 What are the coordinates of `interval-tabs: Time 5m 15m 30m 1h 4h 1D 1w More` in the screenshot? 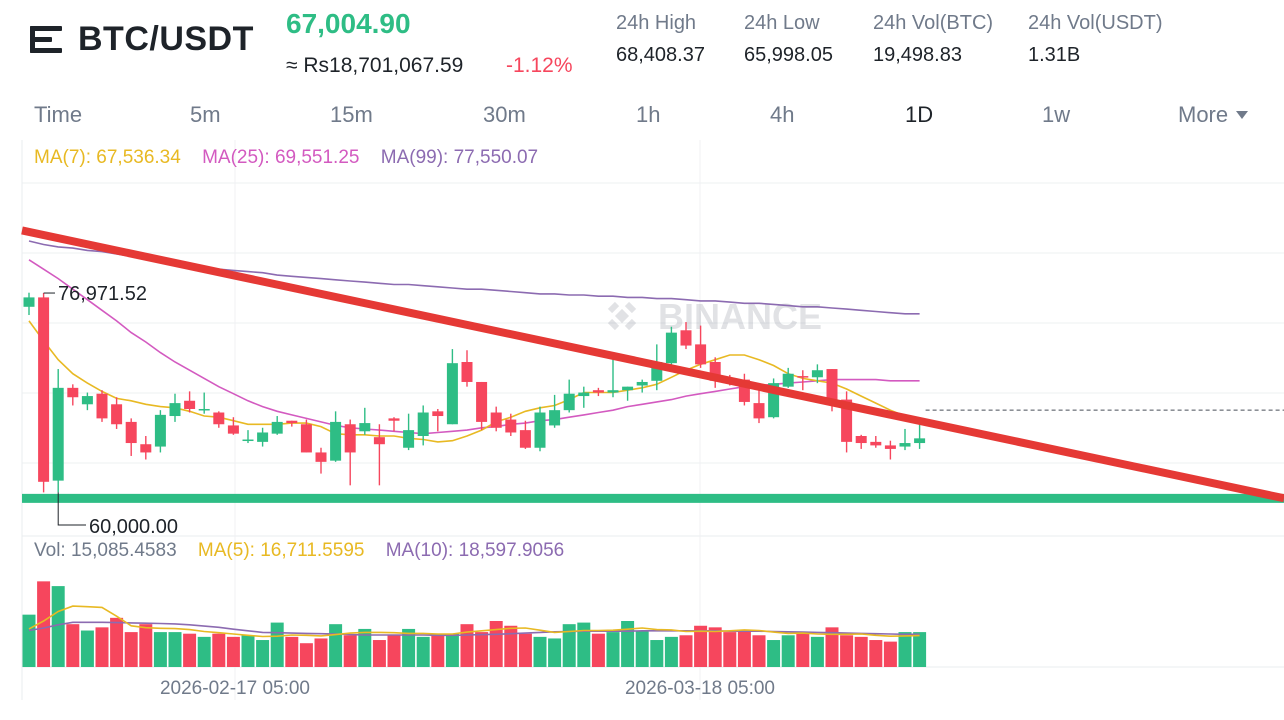 It's located at (642, 117).